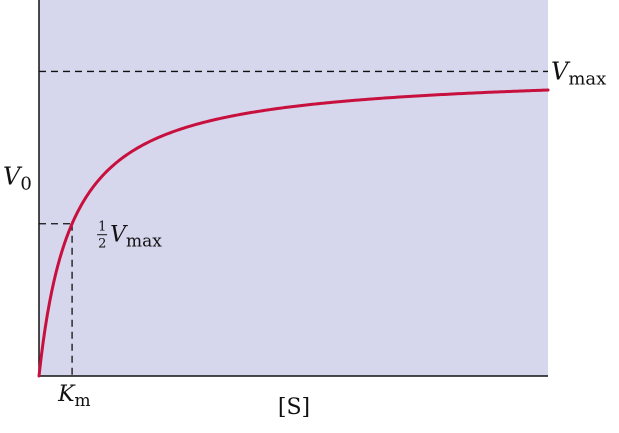  I want to click on km-label: Km, so click(74, 396).